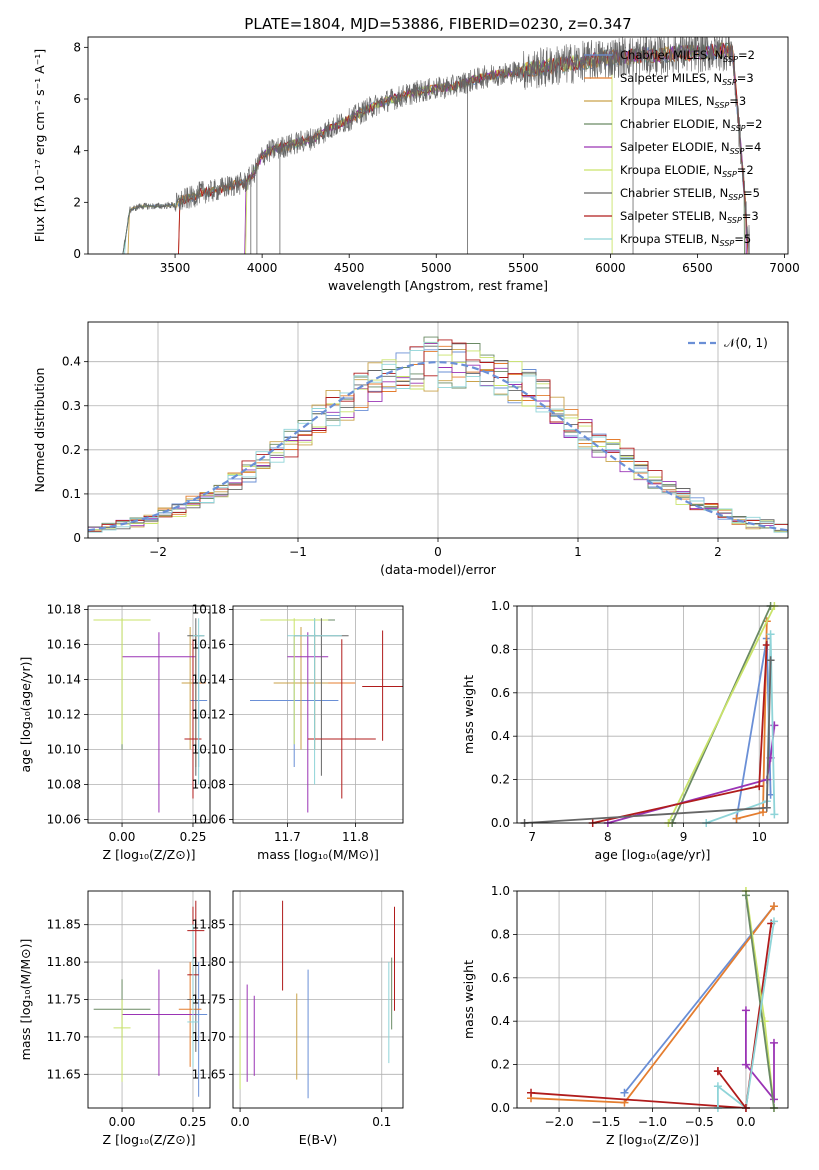  What do you see at coordinates (262, 268) in the screenshot?
I see `x-tick-label: 4000` at bounding box center [262, 268].